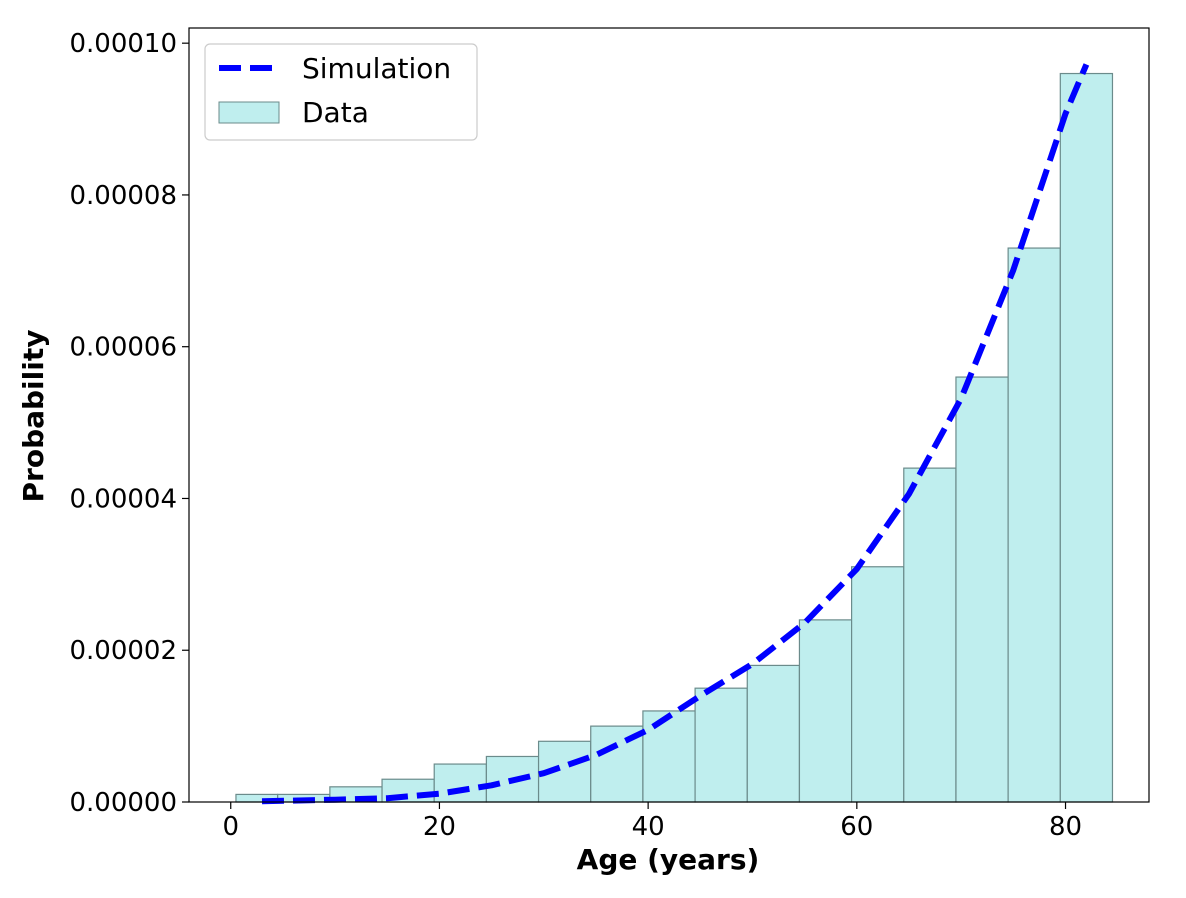  I want to click on x-tick-label: 20, so click(439, 827).